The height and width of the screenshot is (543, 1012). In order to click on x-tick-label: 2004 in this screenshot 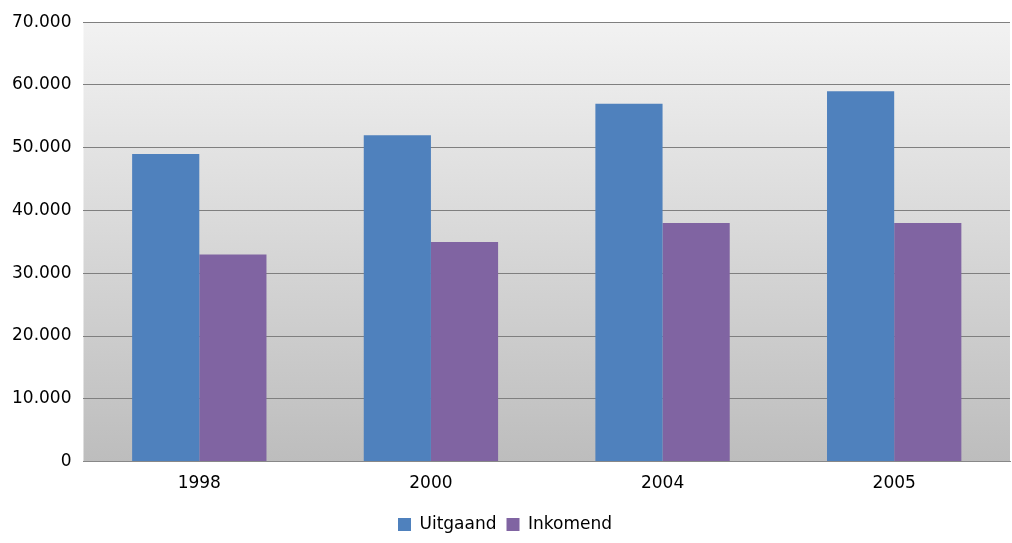, I will do `click(662, 482)`.